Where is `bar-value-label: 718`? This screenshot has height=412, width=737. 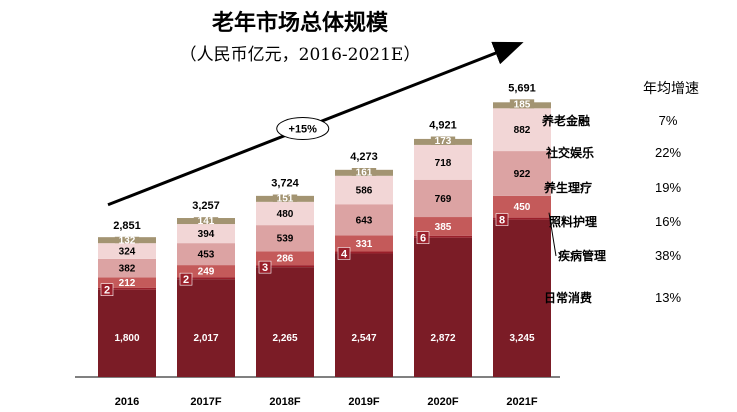
bar-value-label: 718 is located at coordinates (443, 163).